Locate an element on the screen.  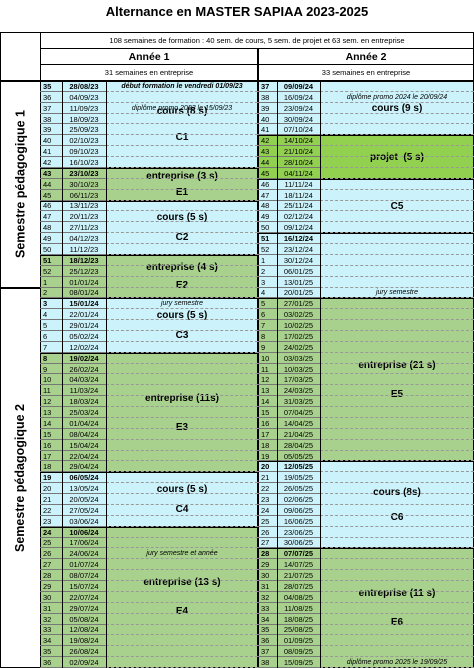
period-labels: cours (5 s) C2 is located at coordinates (182, 228).